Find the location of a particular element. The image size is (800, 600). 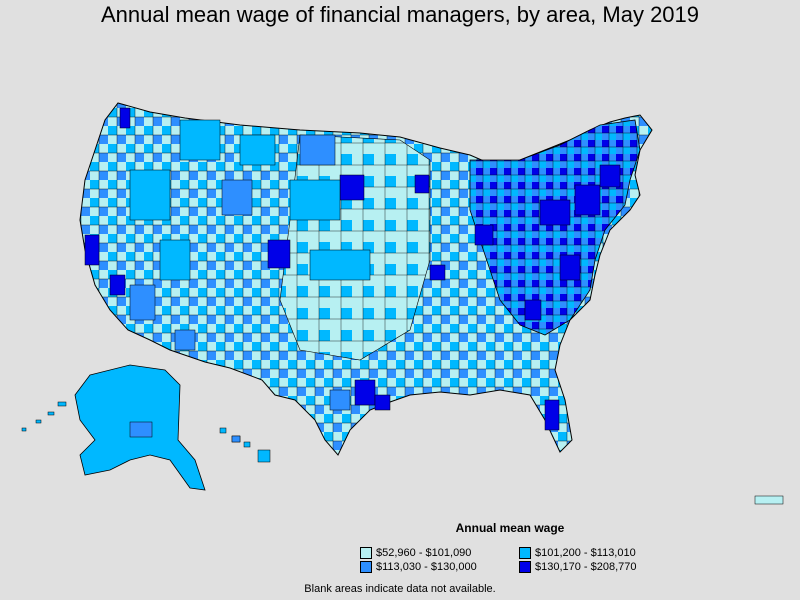

alaska-metro is located at coordinates (141, 429).